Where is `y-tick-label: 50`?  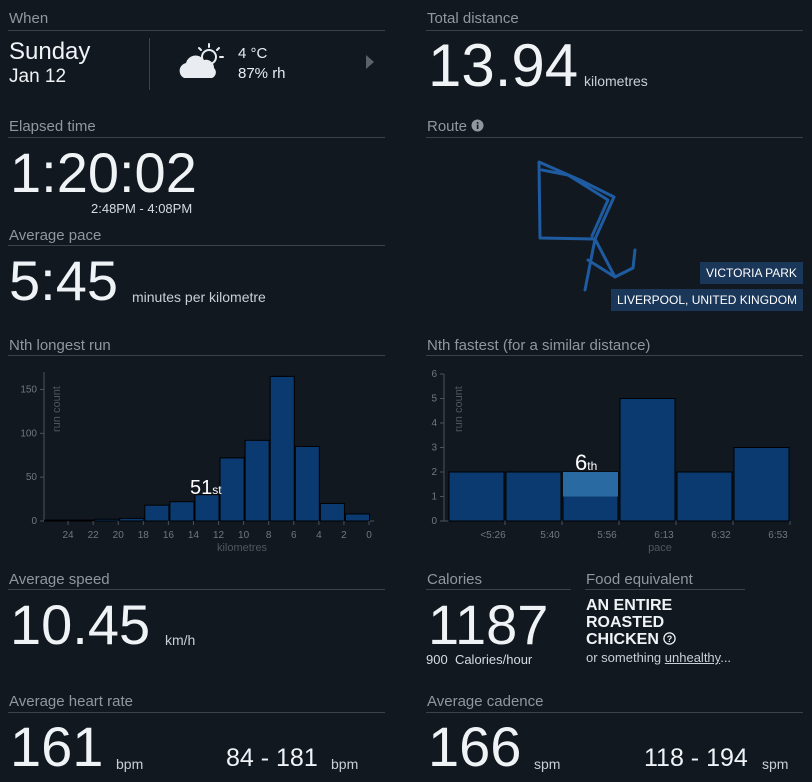 y-tick-label: 50 is located at coordinates (32, 477).